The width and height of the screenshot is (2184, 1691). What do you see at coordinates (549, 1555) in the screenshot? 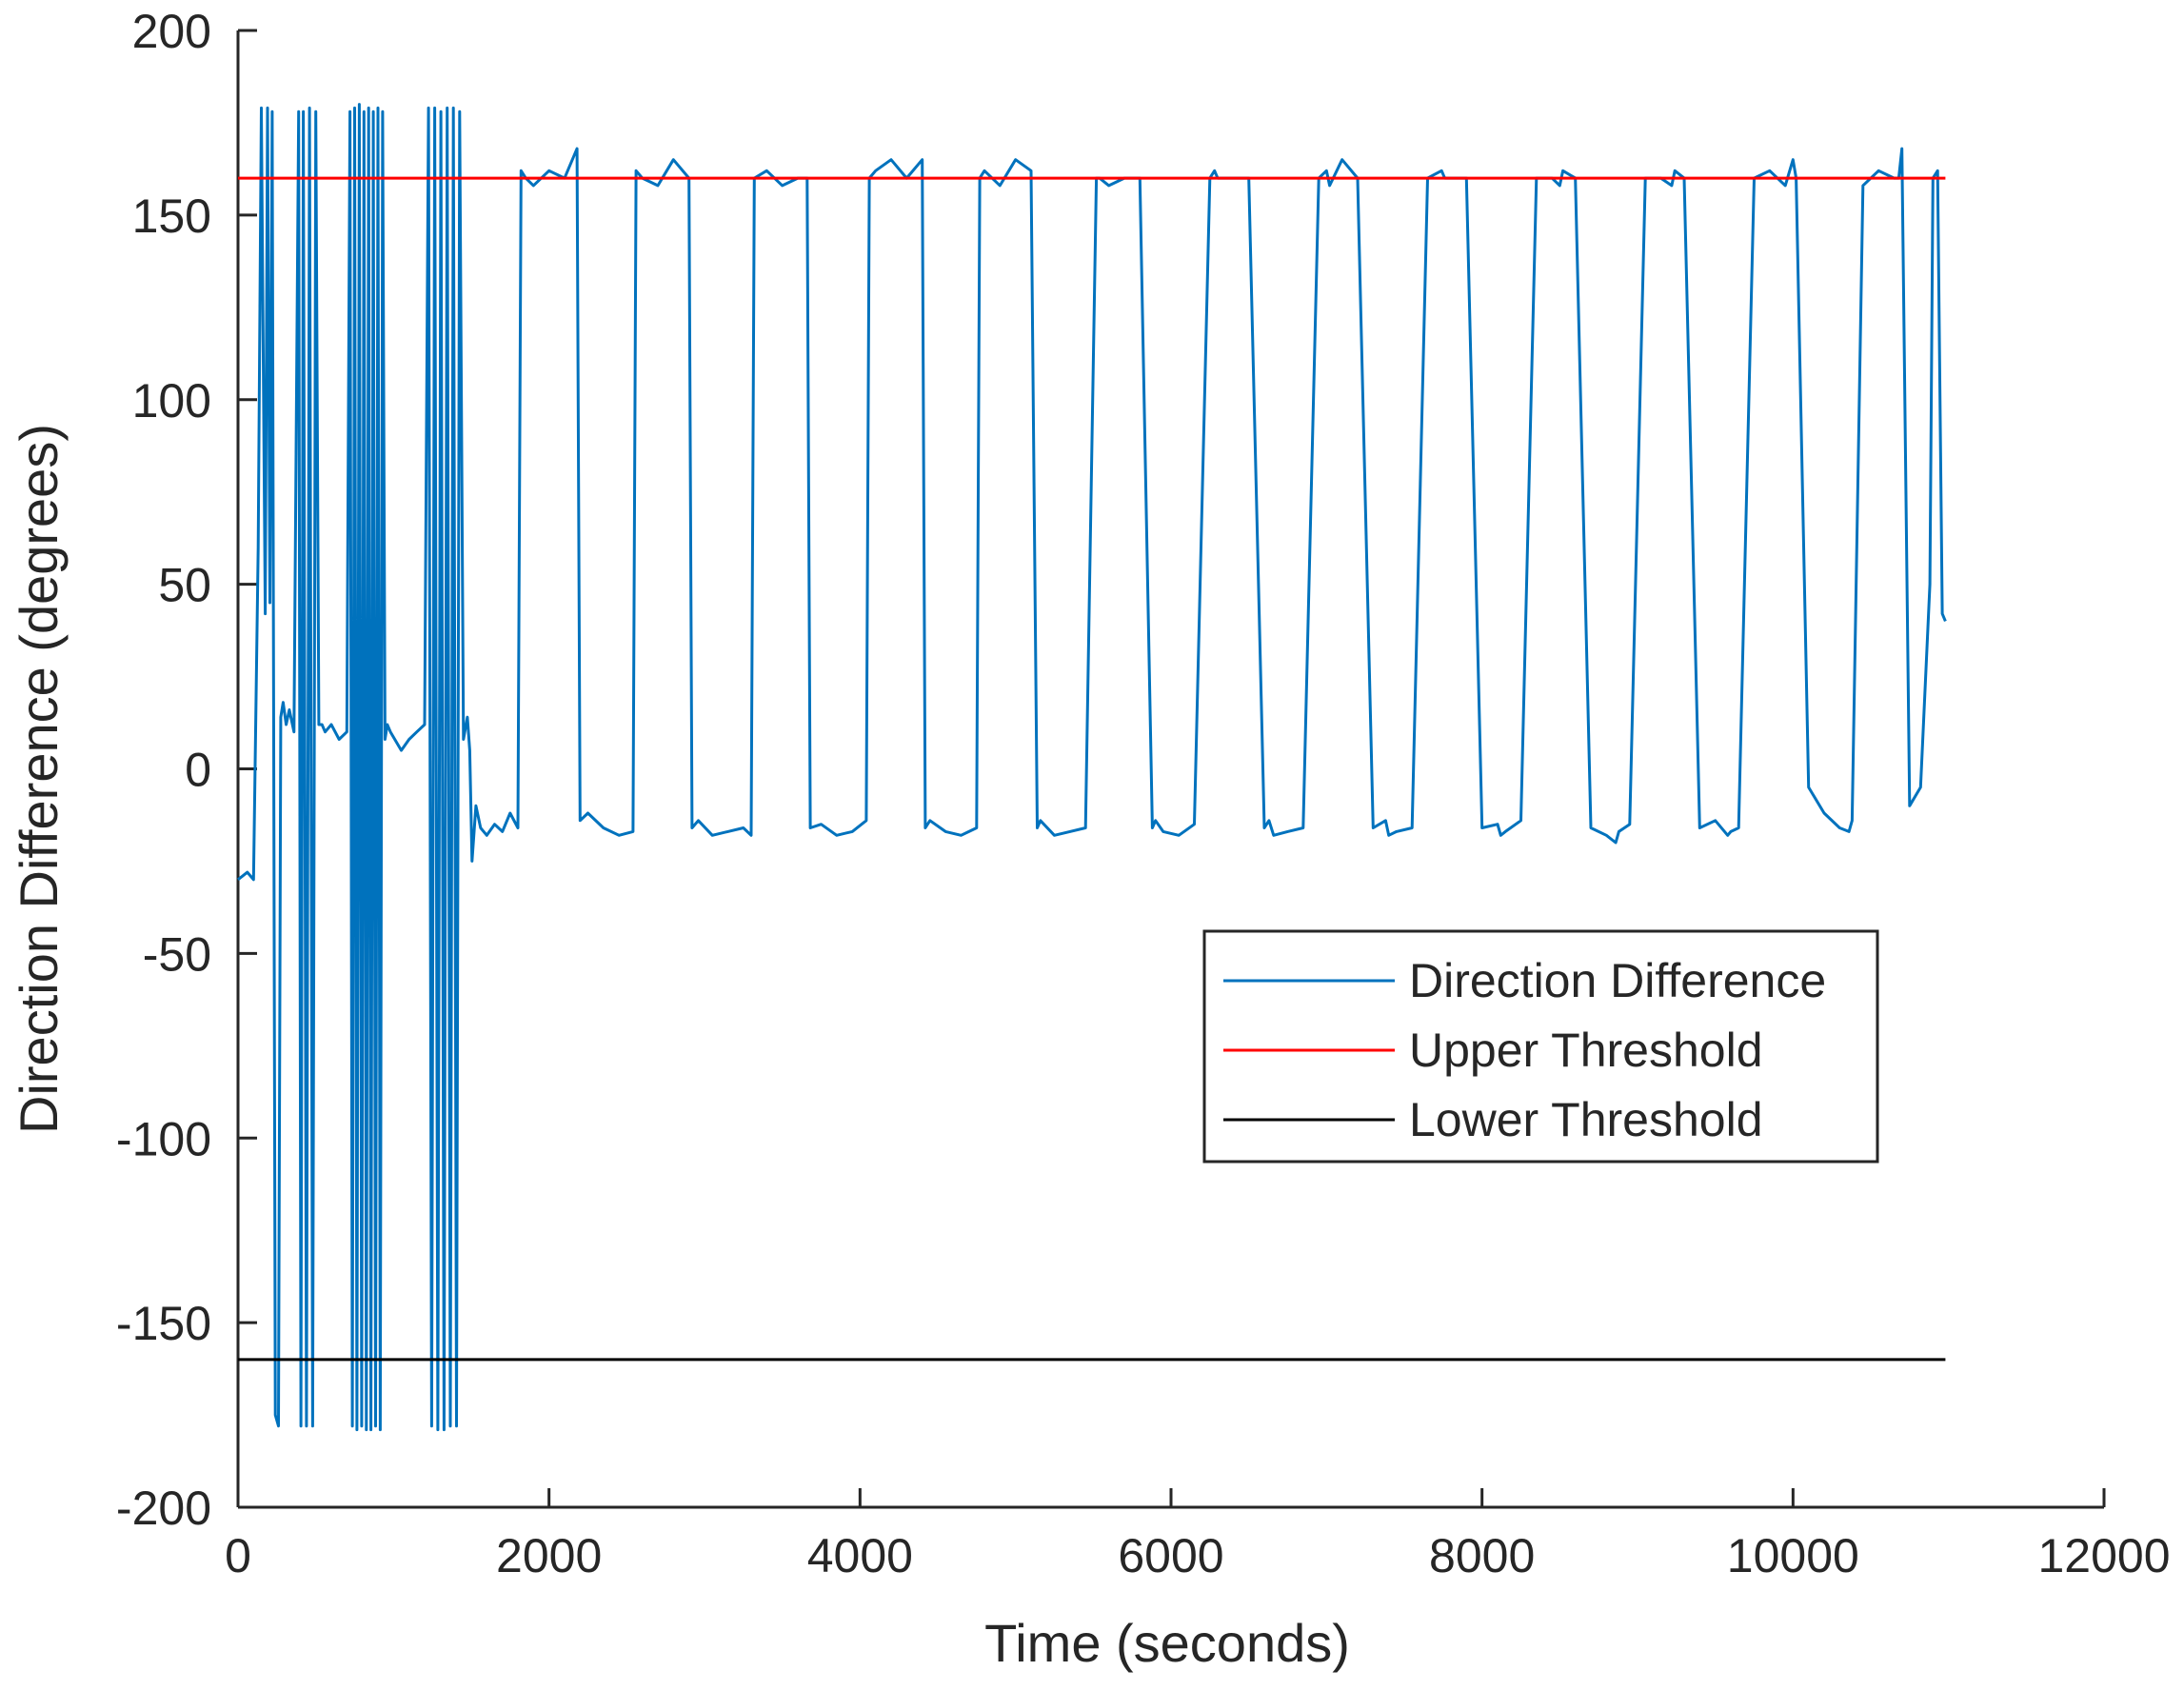
I see `x-tick-label: 2000` at bounding box center [549, 1555].